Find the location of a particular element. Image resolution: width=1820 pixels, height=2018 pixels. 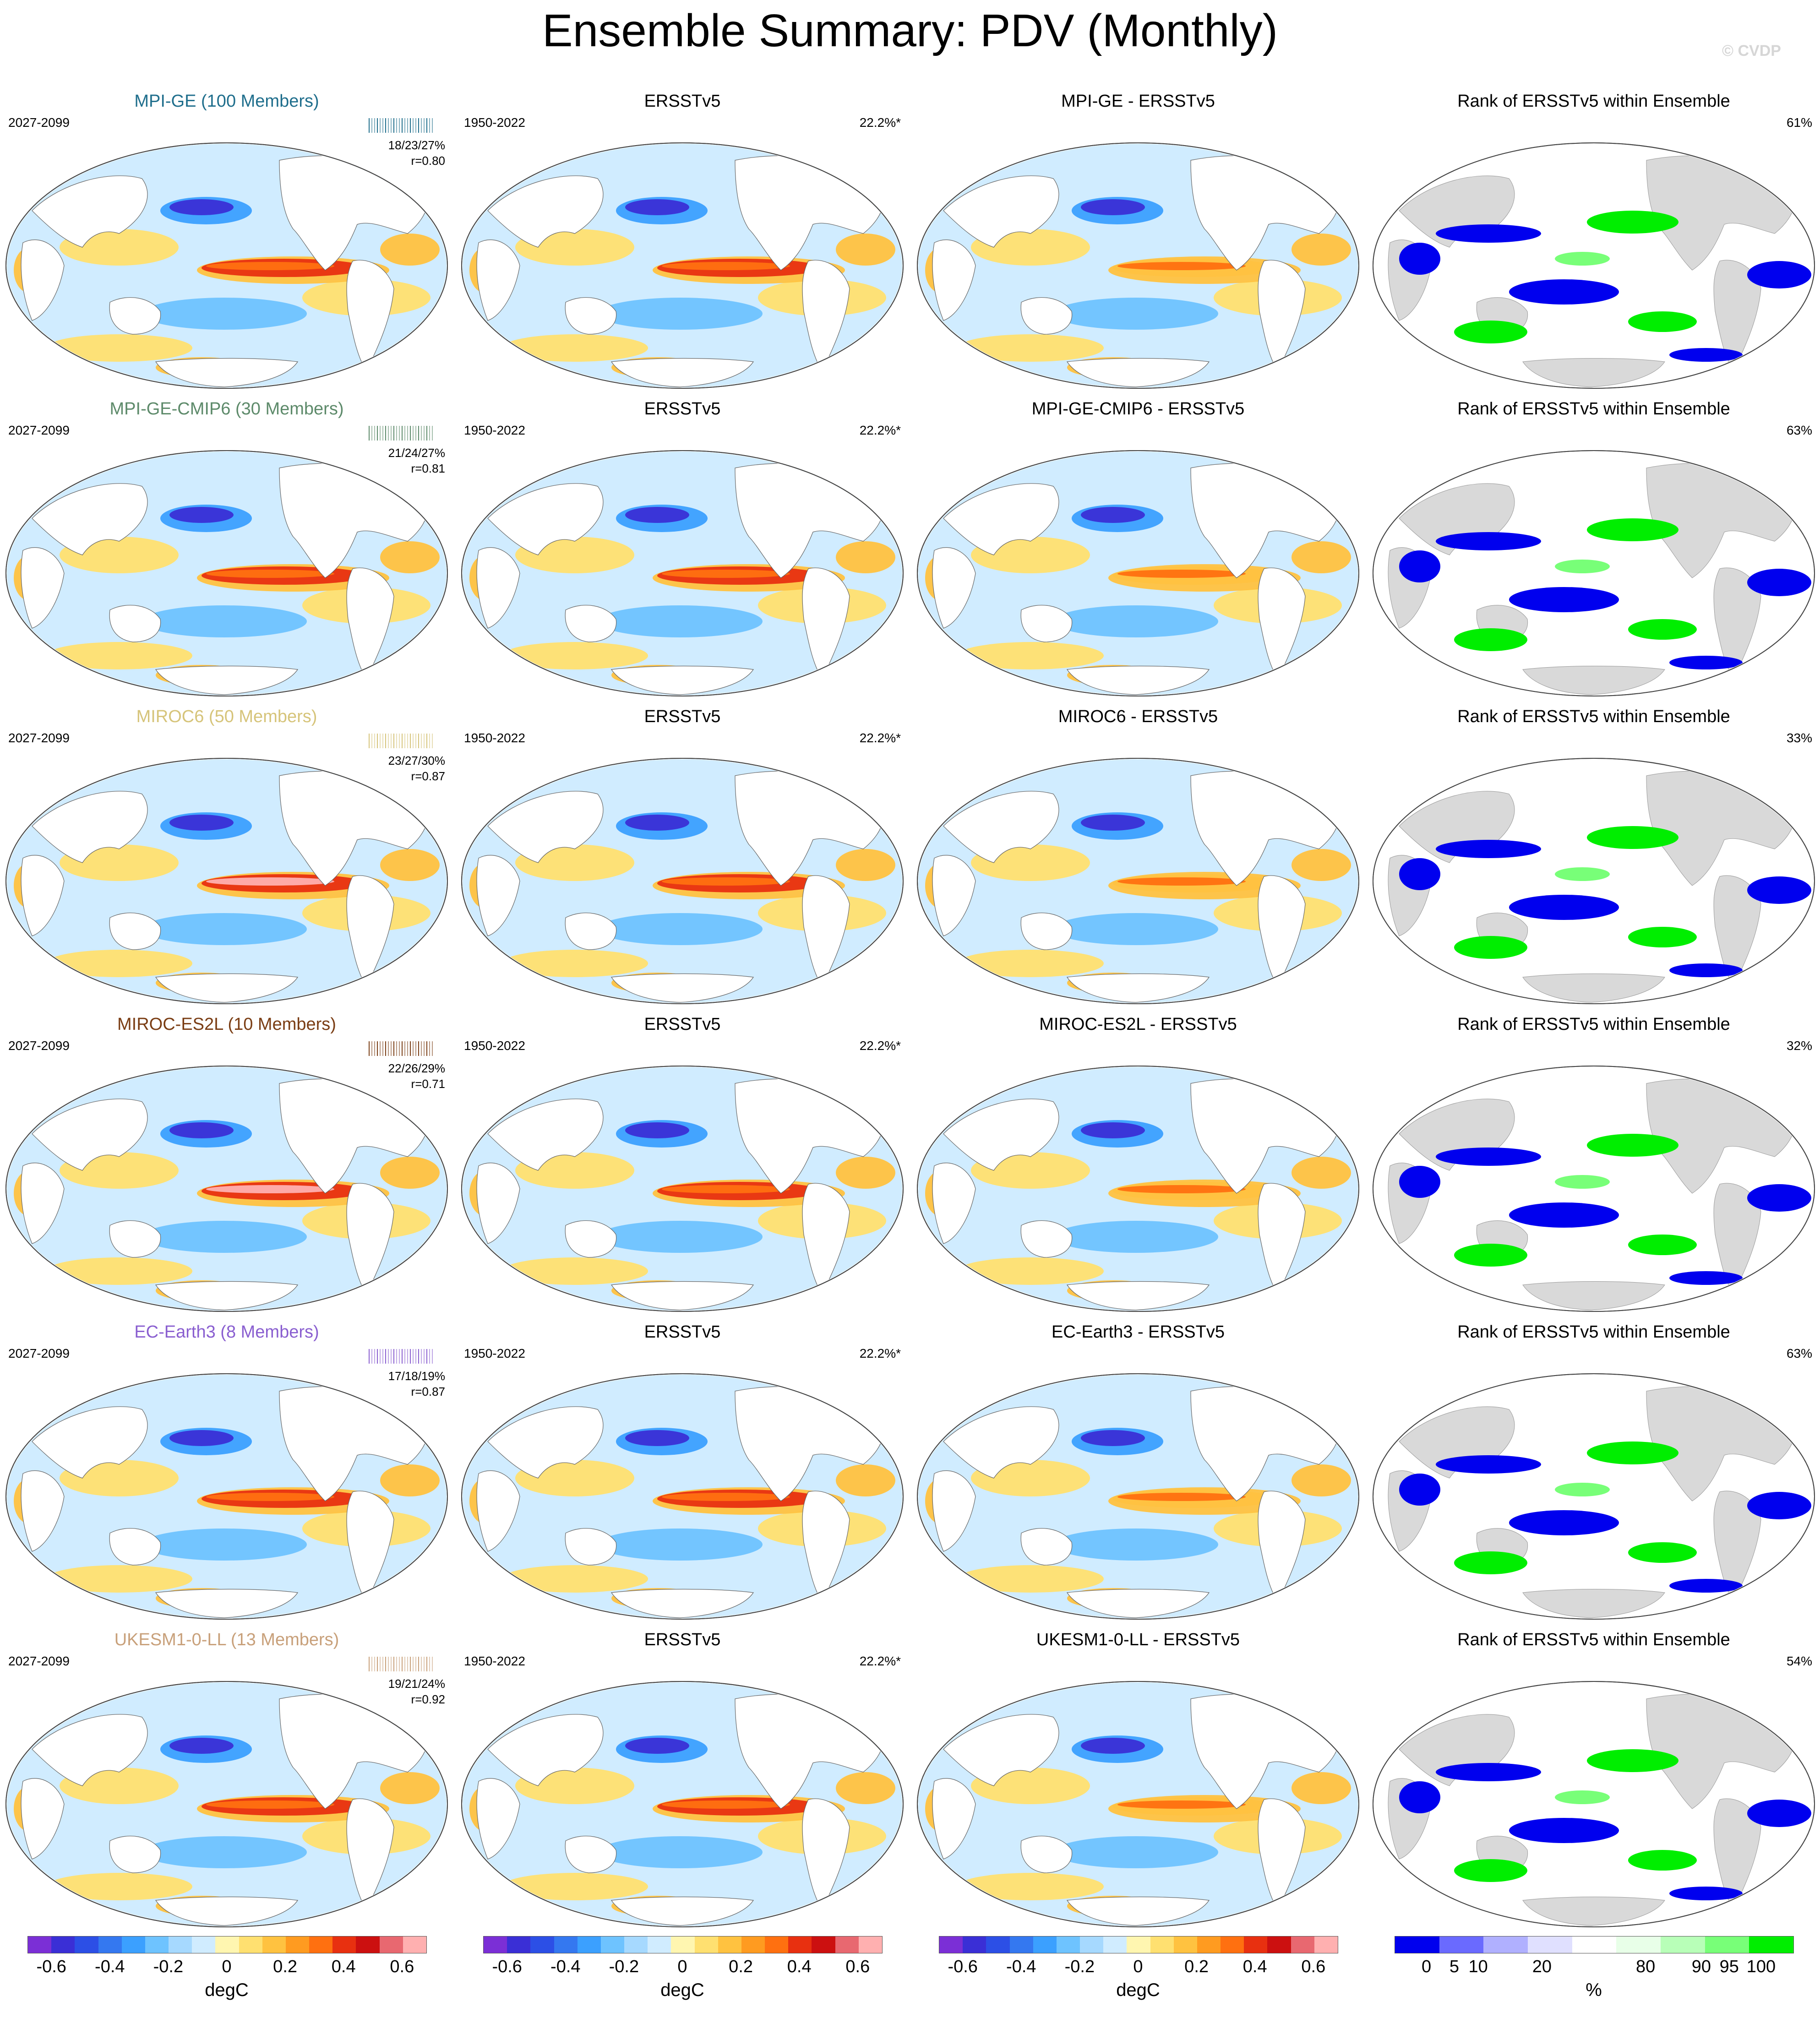

correlation-label: r=0.87 is located at coordinates (428, 776).